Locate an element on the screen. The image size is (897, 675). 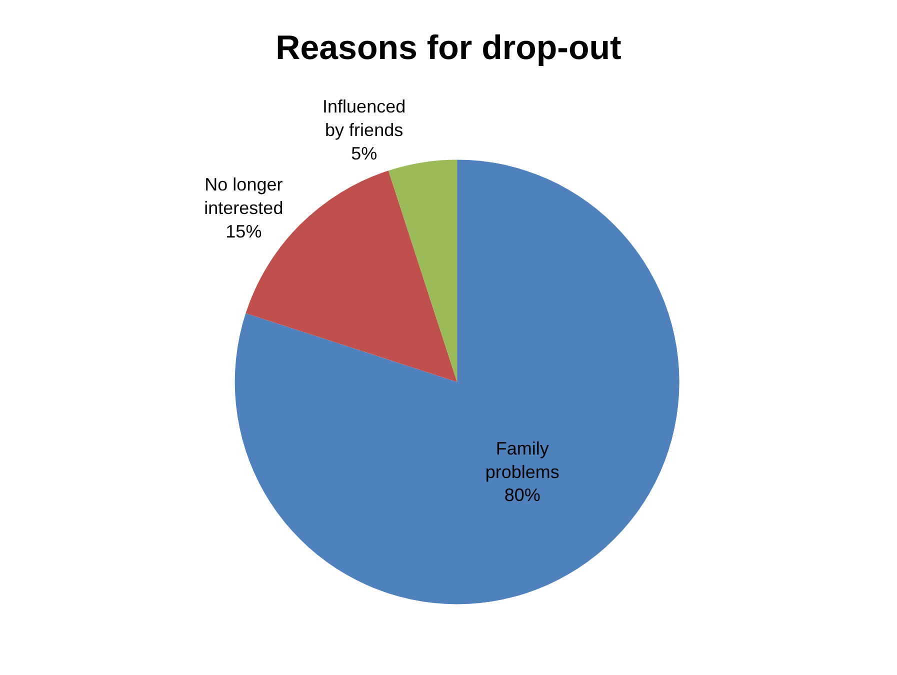
slice-label: No longer interested is located at coordinates (244, 196).